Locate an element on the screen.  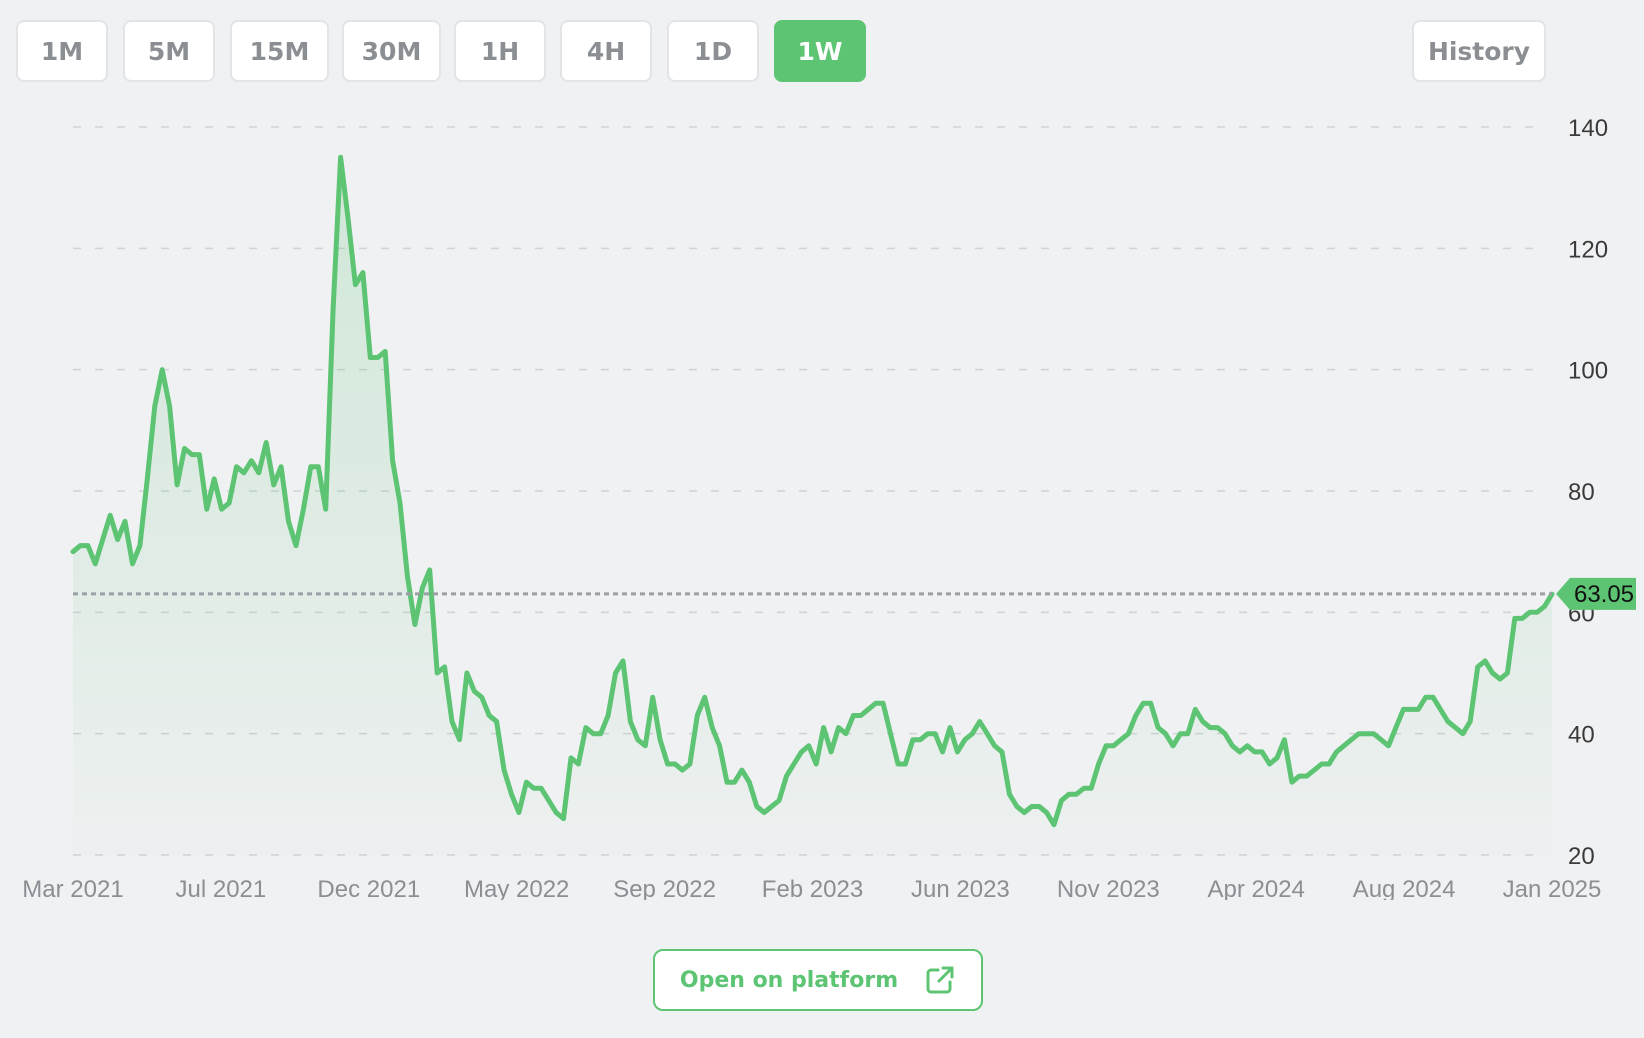
timeframe-button-15m: 15M is located at coordinates (279, 51).